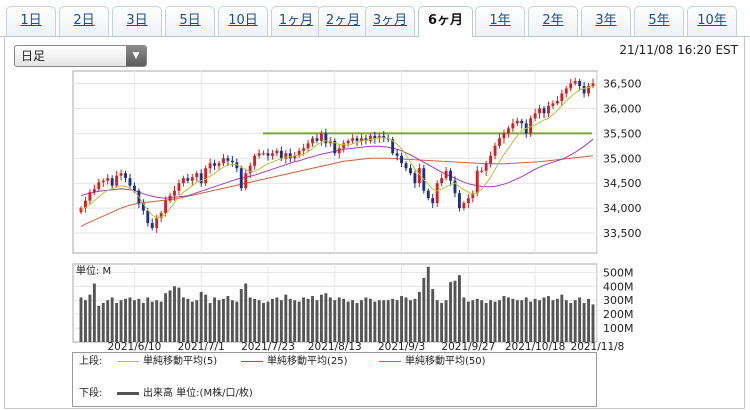 The image size is (750, 410). I want to click on tab-0: 1日, so click(31, 21).